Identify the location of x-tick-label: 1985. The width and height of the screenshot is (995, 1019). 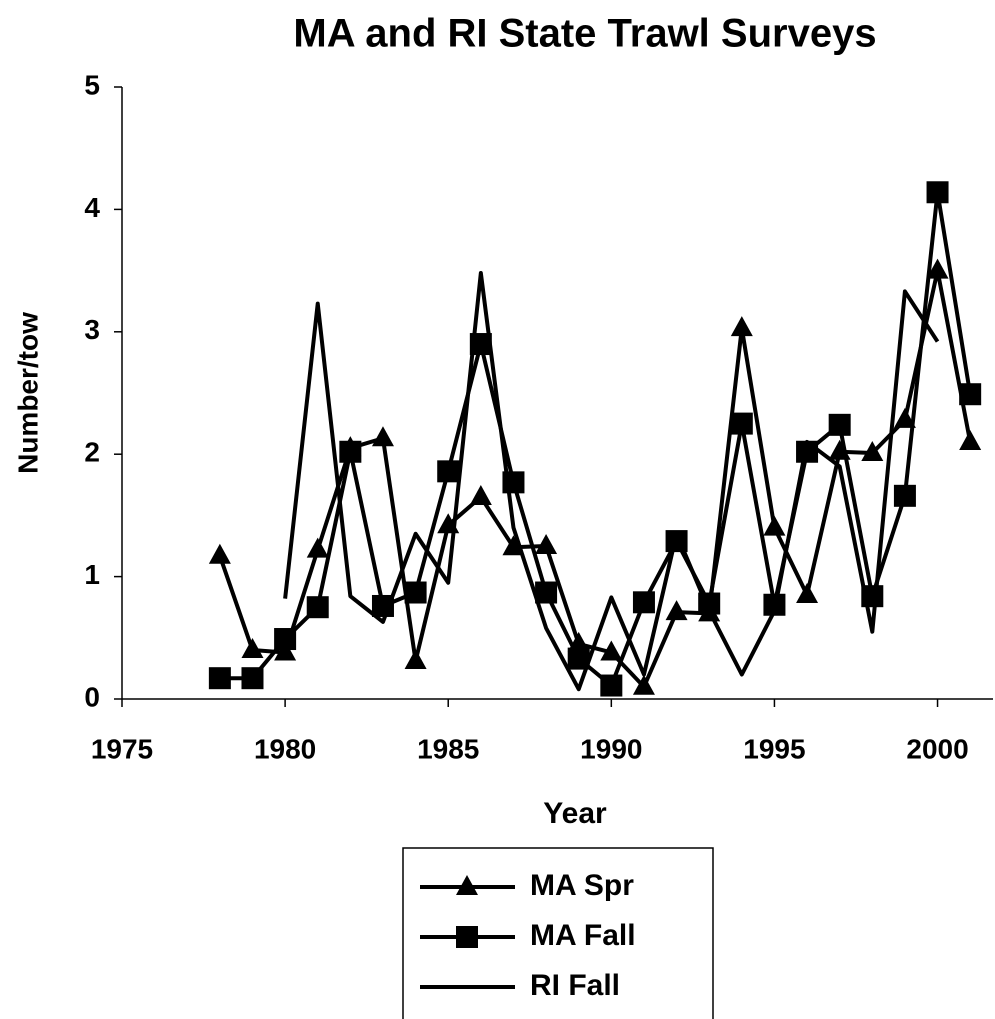
(448, 748).